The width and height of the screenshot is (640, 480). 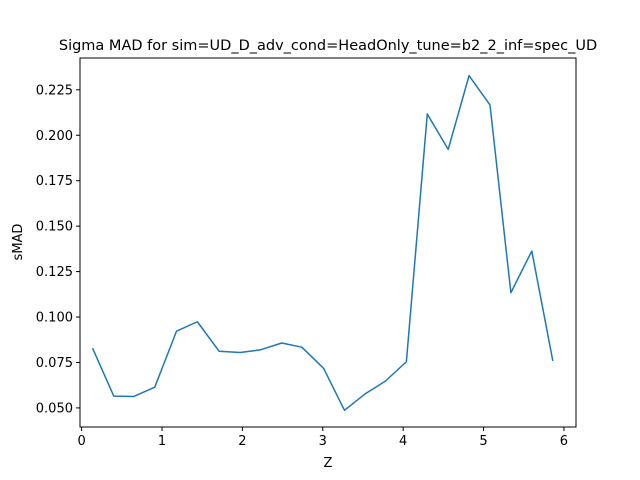 I want to click on x-tick-label: 5, so click(x=483, y=441).